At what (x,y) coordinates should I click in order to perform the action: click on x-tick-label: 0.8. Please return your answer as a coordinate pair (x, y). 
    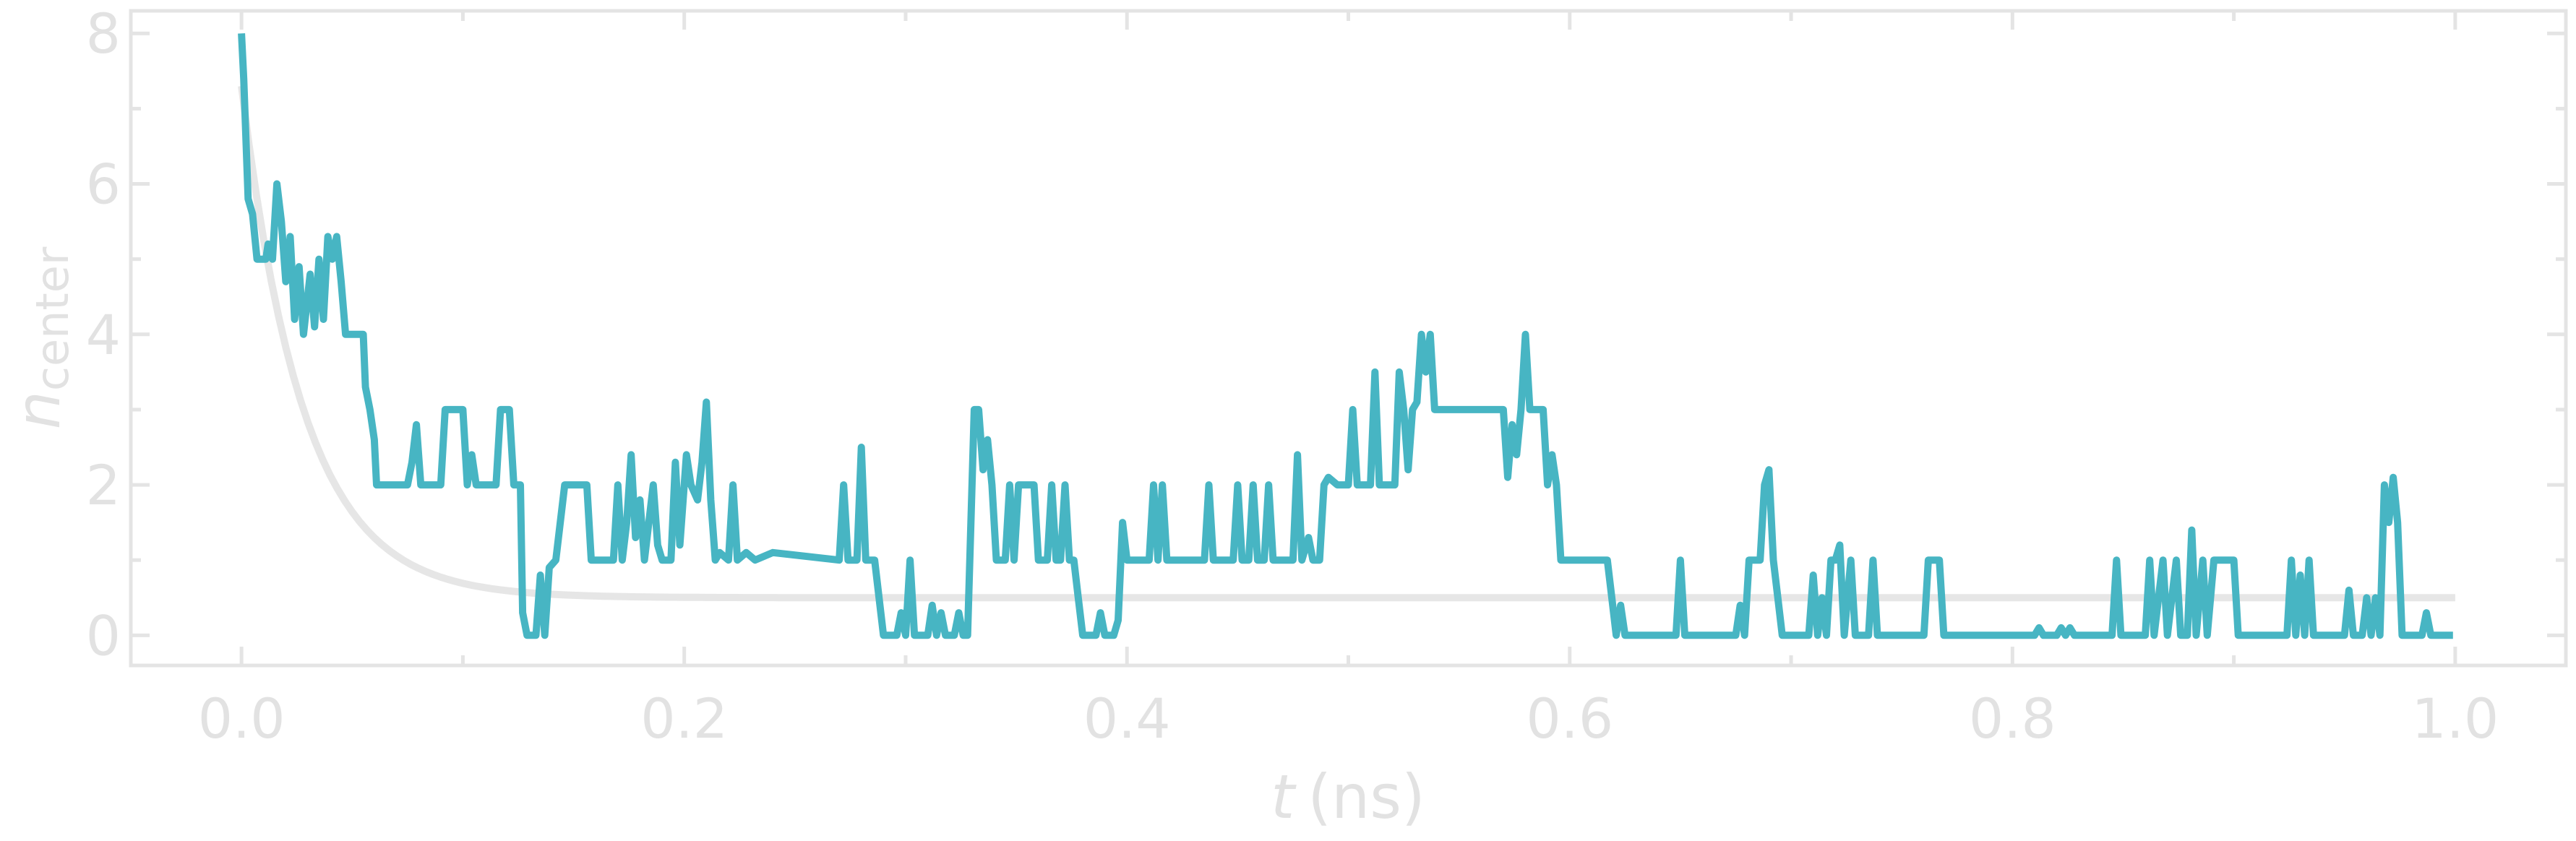
    Looking at the image, I should click on (2012, 718).